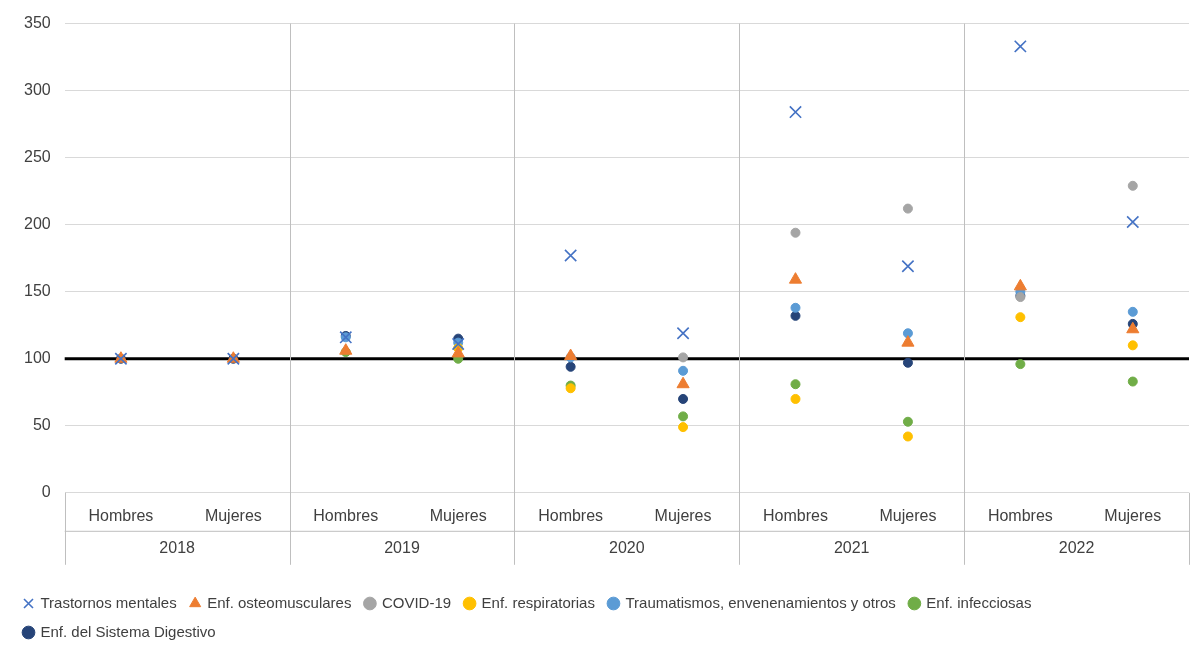 The height and width of the screenshot is (650, 1204). I want to click on text: 2020, so click(627, 548).